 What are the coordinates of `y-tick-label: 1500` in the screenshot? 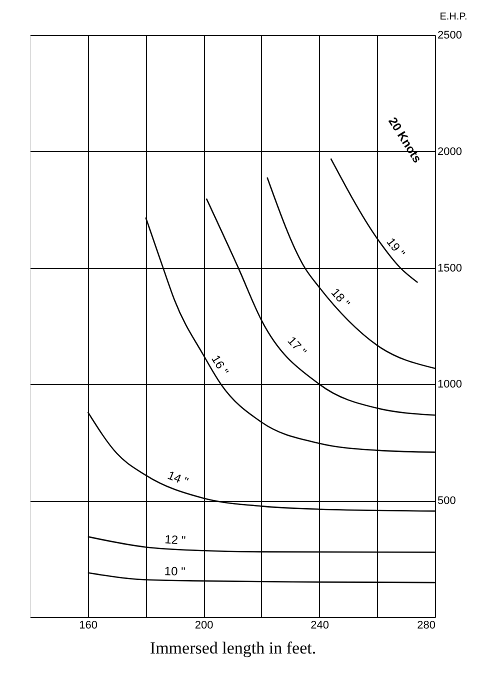 It's located at (450, 268).